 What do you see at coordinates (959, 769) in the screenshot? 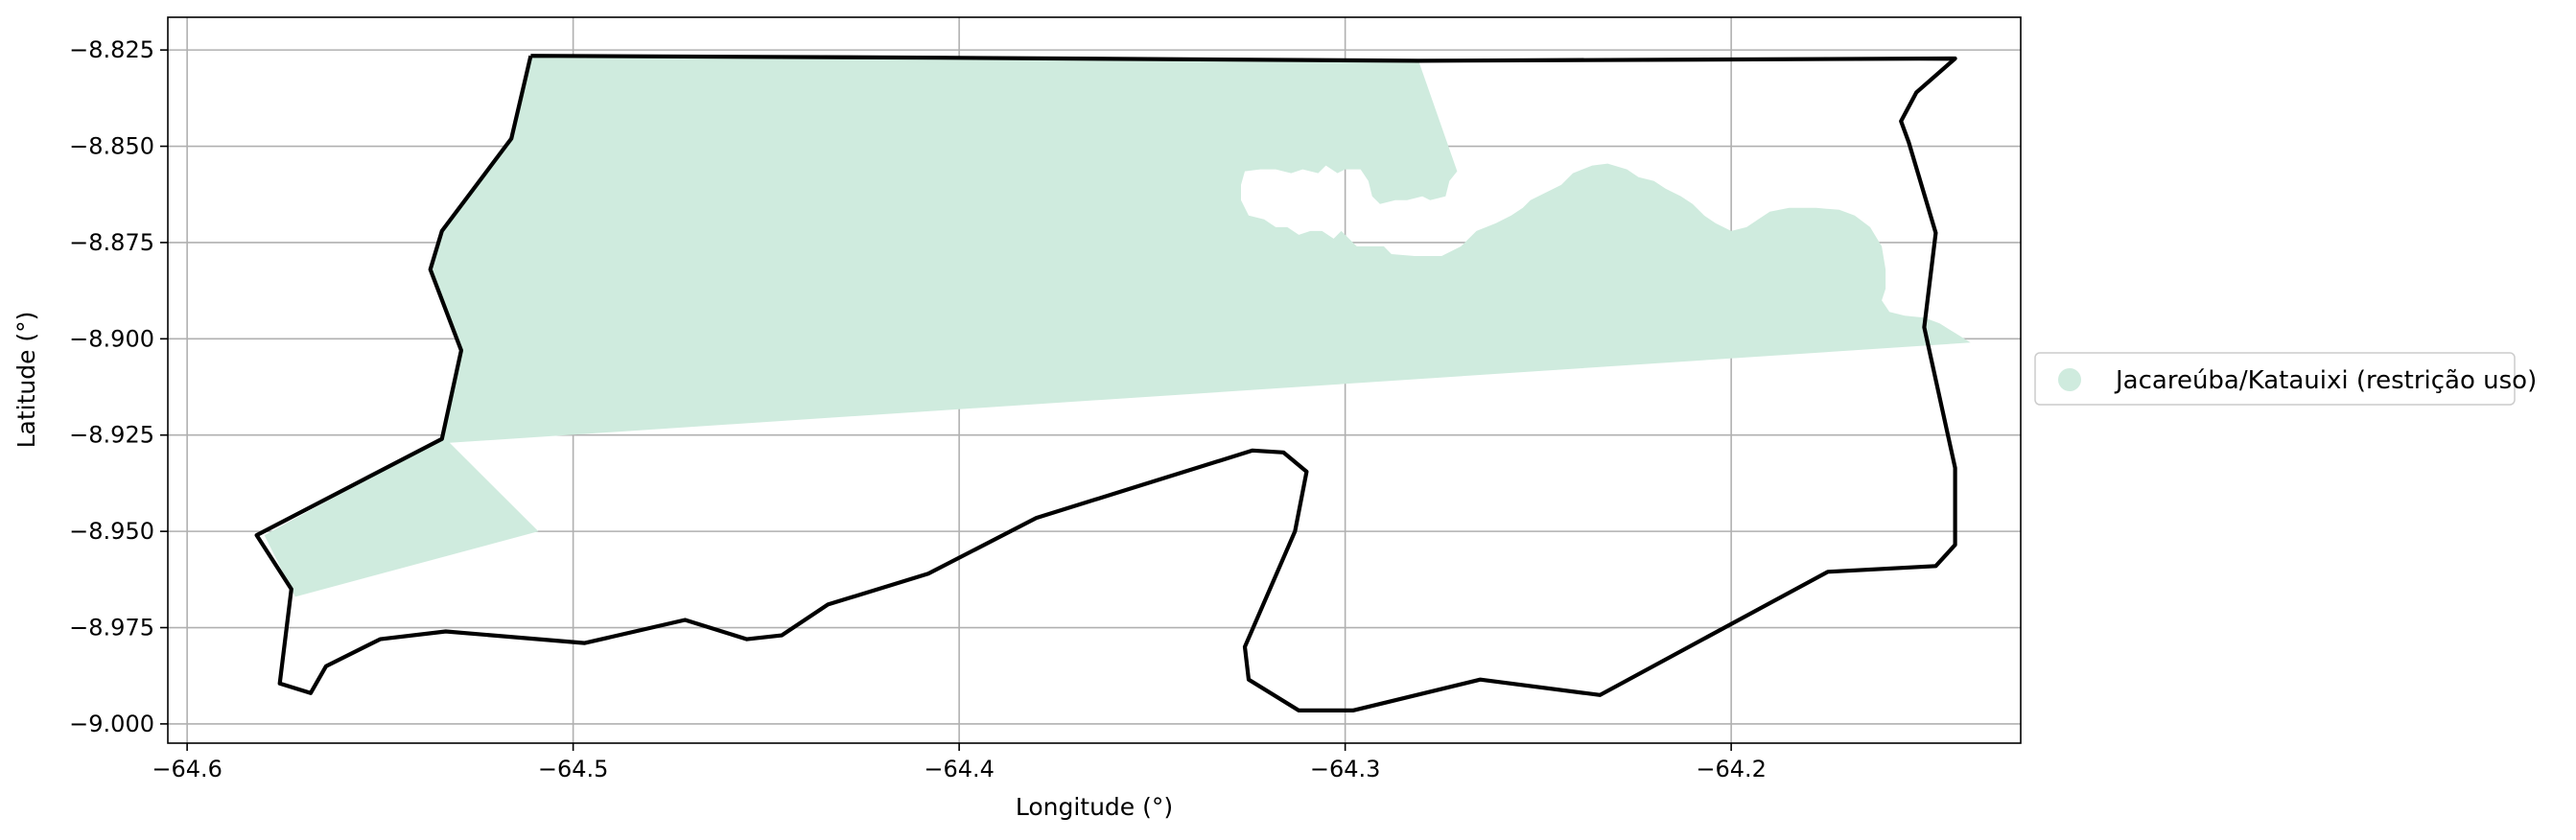
I see `x-tick-label: −64.4` at bounding box center [959, 769].